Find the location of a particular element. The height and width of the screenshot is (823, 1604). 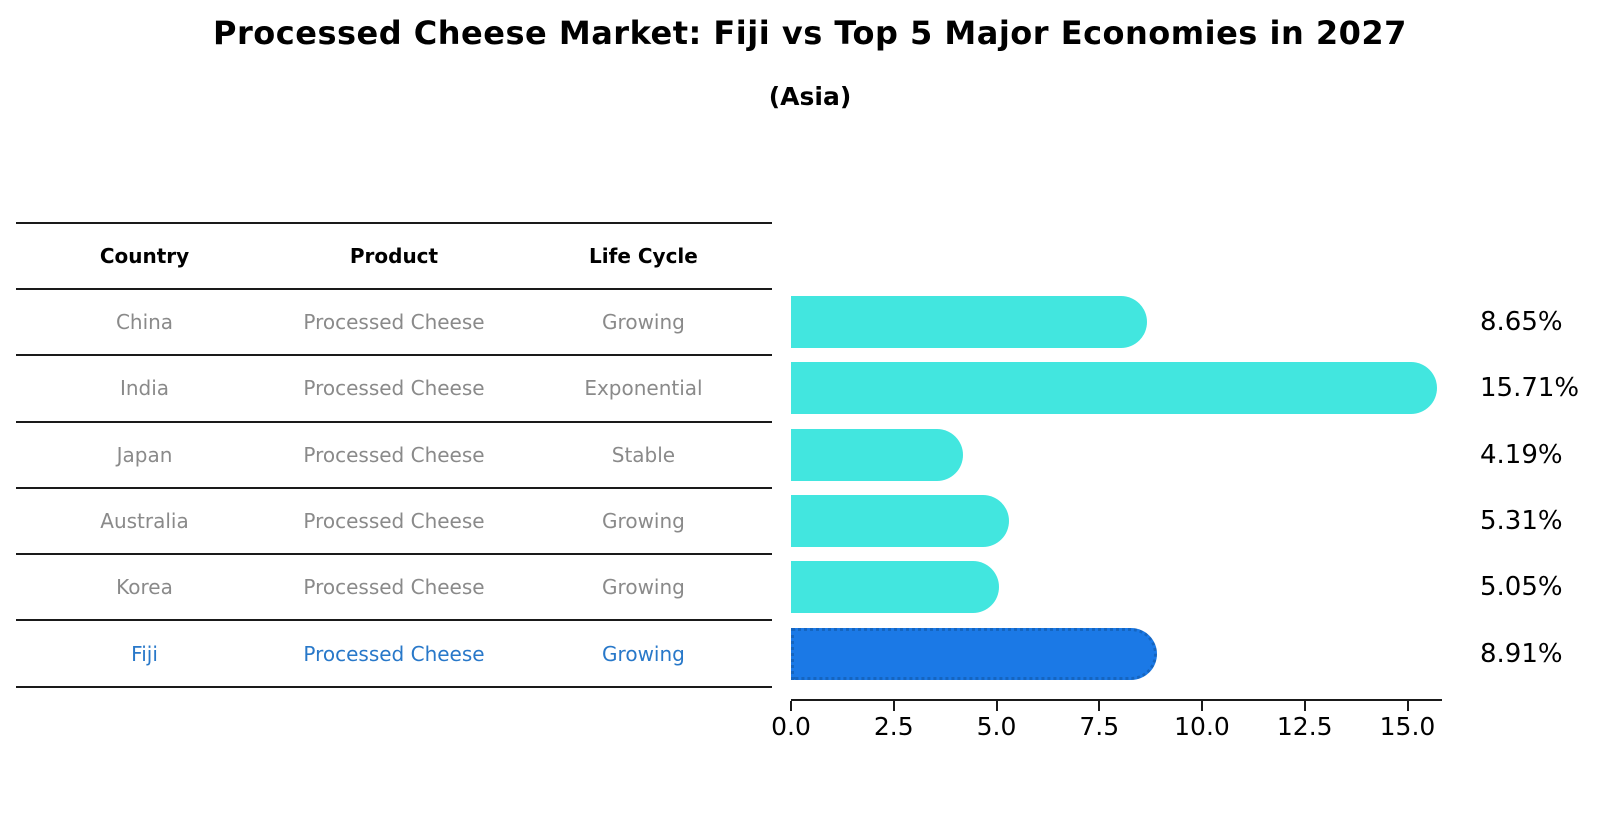

table-row: Korea Processed Cheese Growing is located at coordinates (394, 588).